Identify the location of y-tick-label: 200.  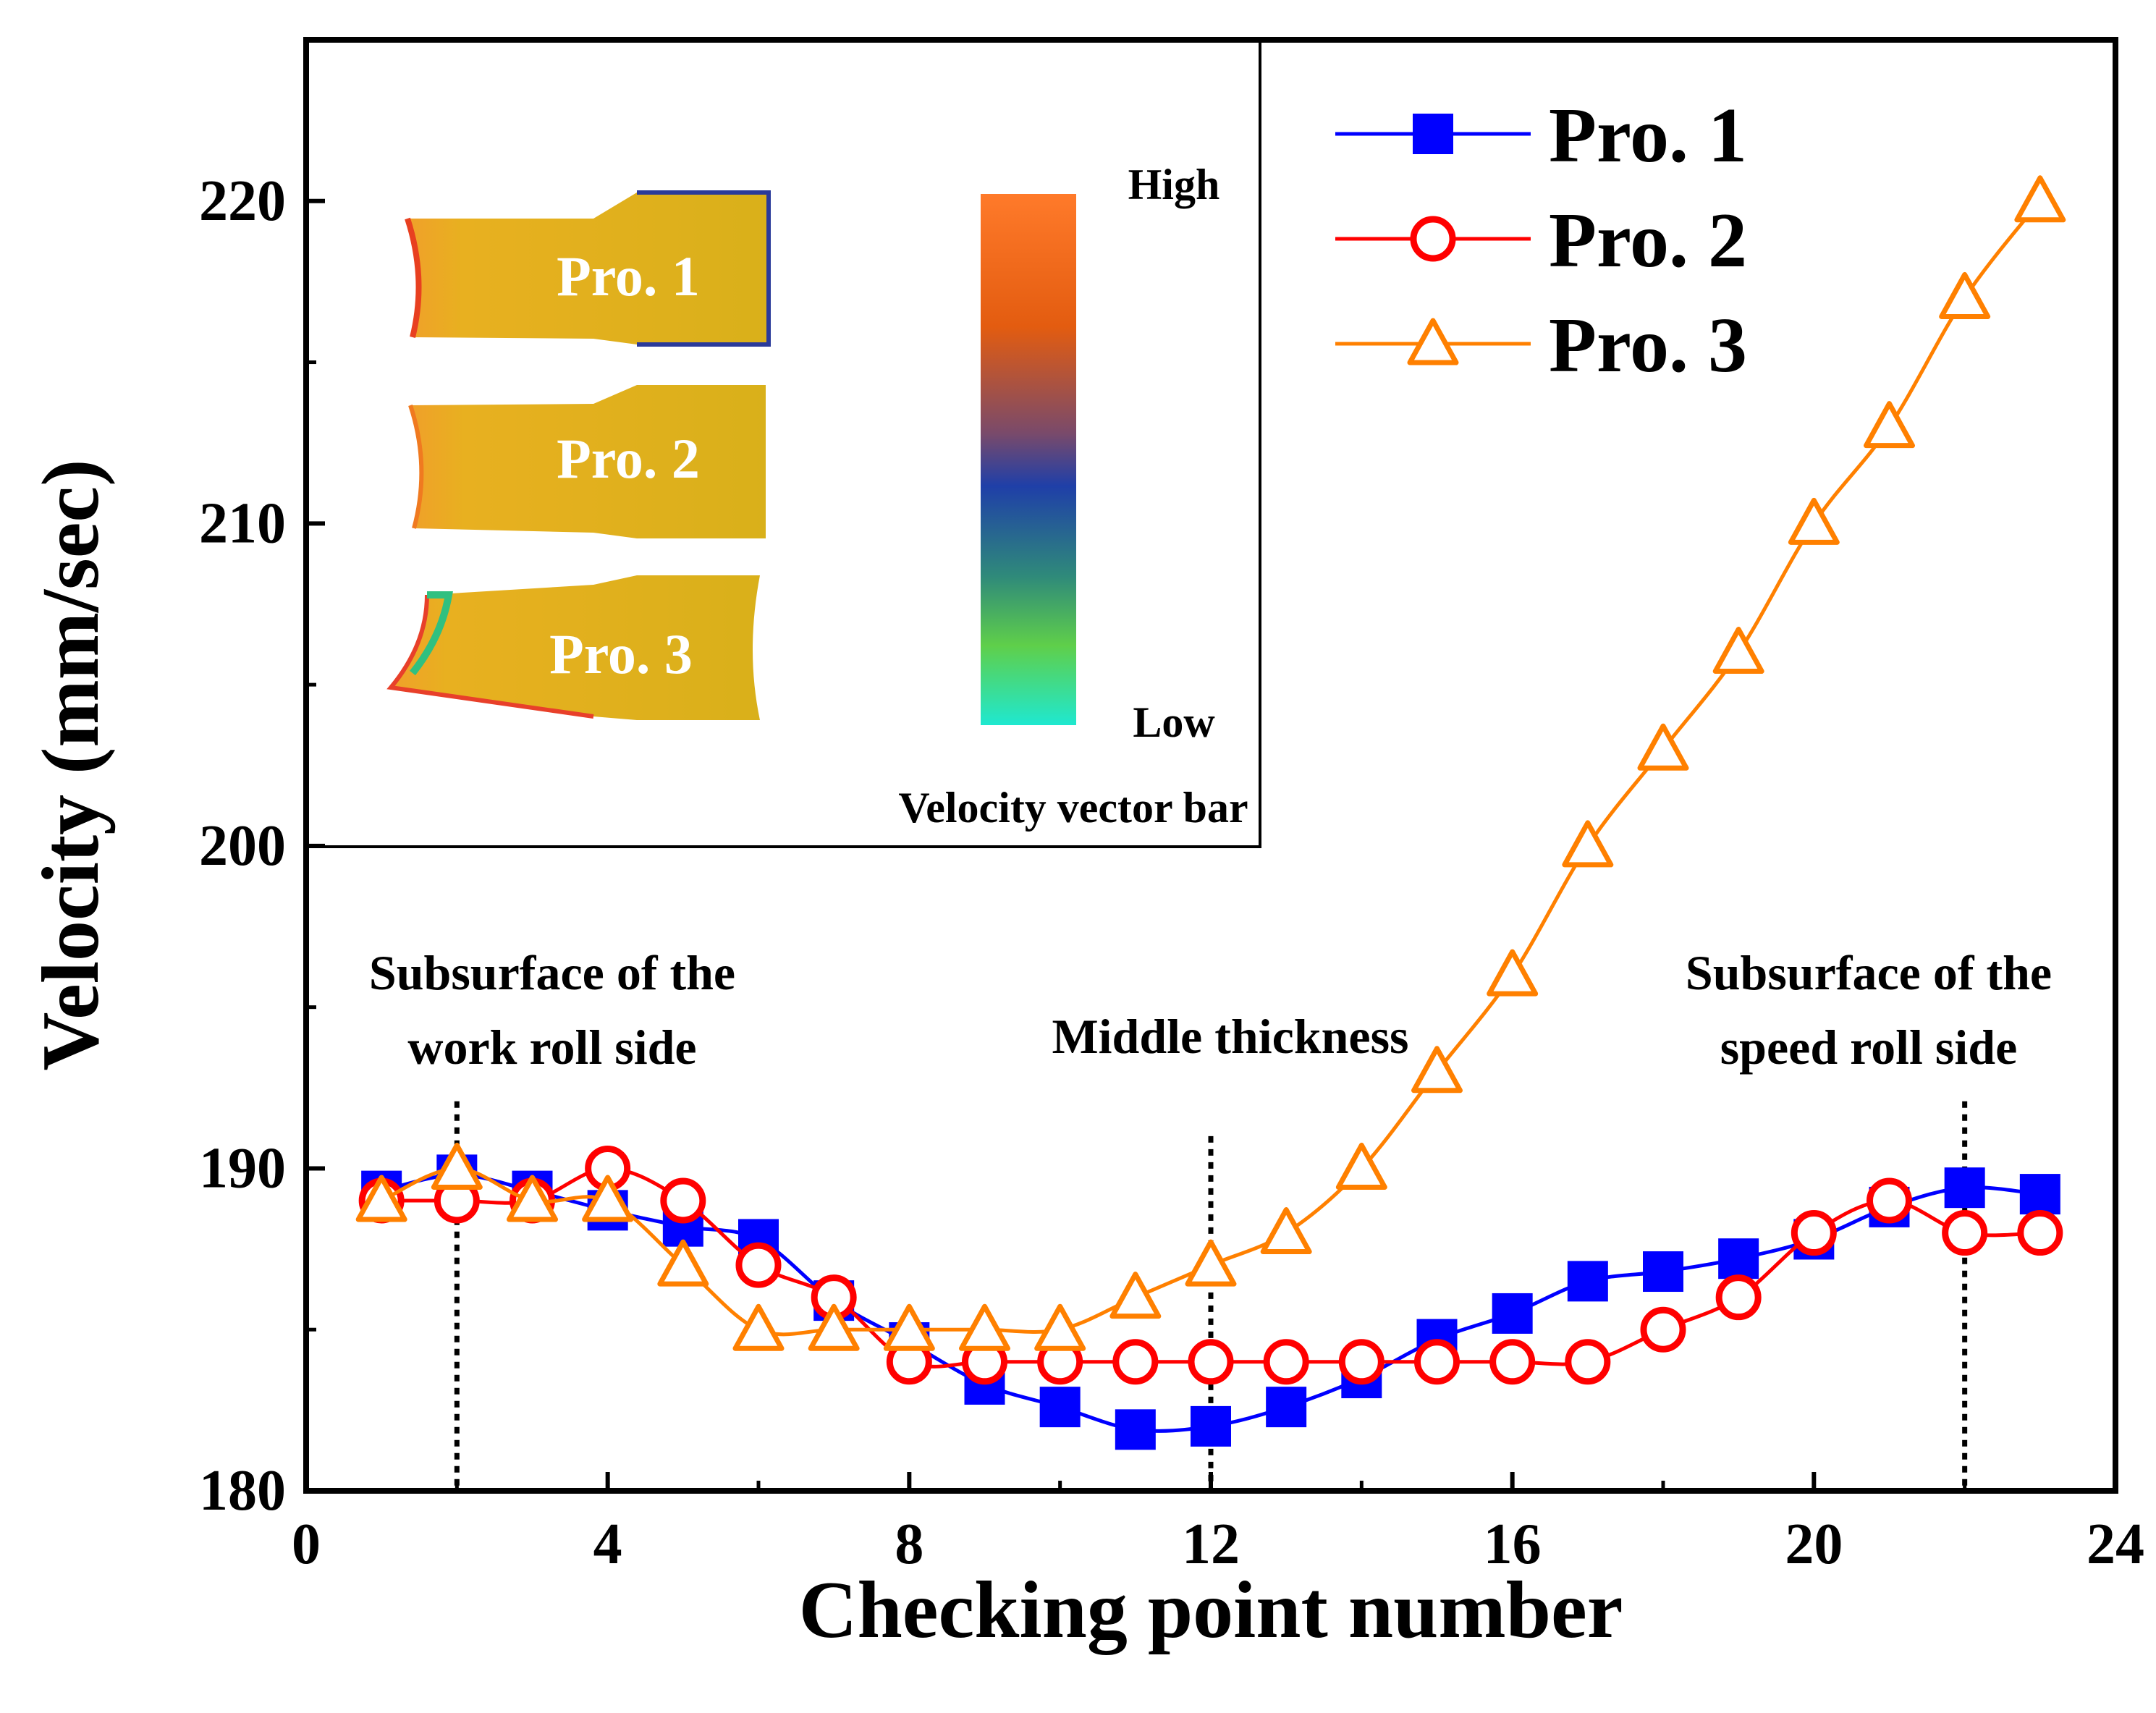
(242, 846).